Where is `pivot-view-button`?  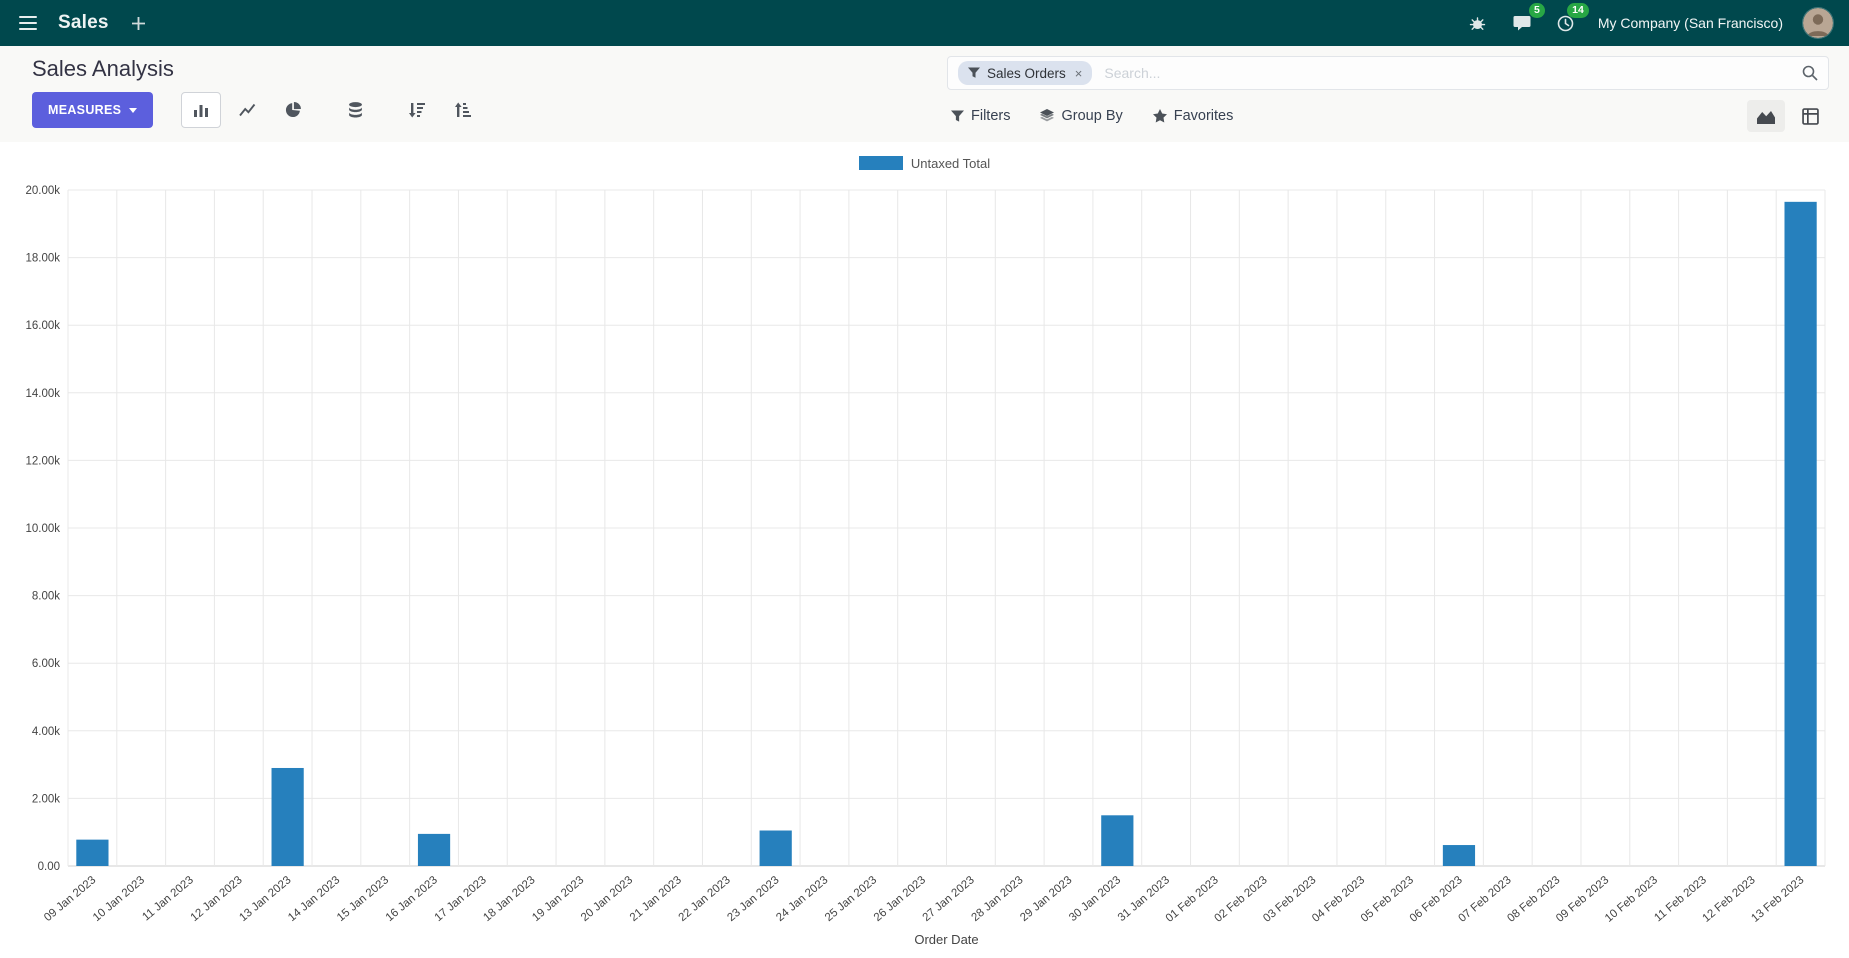
pivot-view-button is located at coordinates (1810, 116).